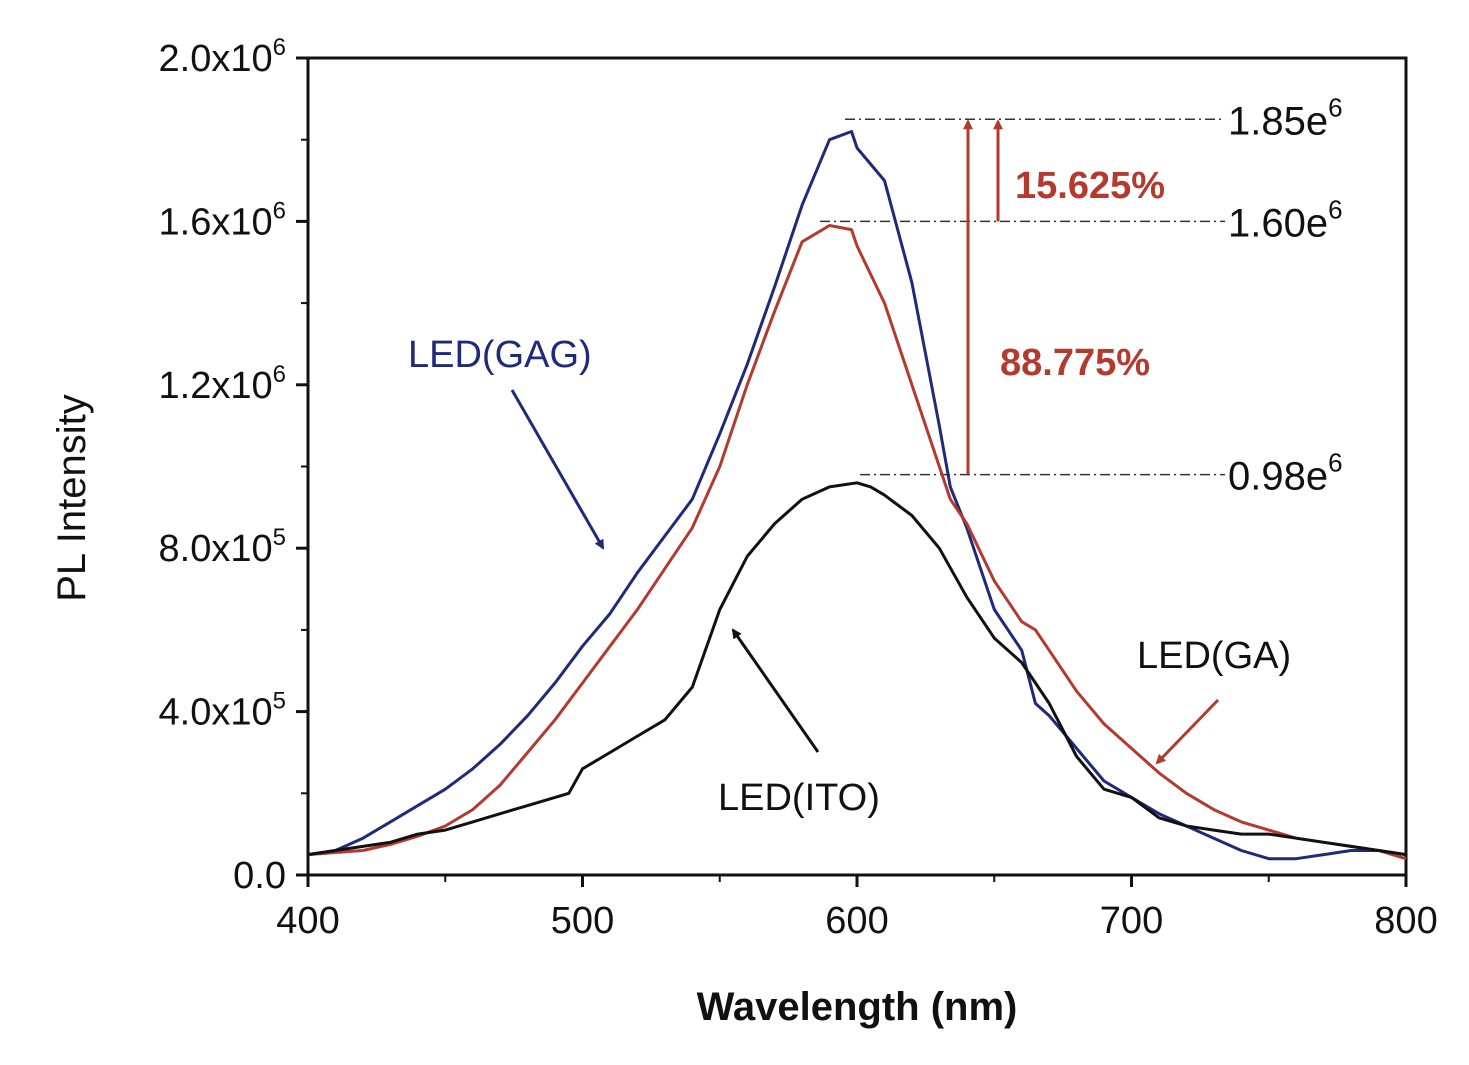  Describe the element at coordinates (775, 690) in the screenshot. I see `series-arrow-ito` at that location.